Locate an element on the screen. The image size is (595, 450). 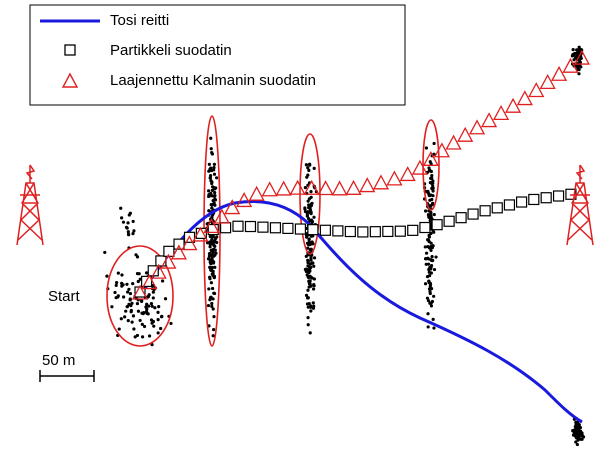
legend-label: Partikkeli suodatin is located at coordinates (171, 50).